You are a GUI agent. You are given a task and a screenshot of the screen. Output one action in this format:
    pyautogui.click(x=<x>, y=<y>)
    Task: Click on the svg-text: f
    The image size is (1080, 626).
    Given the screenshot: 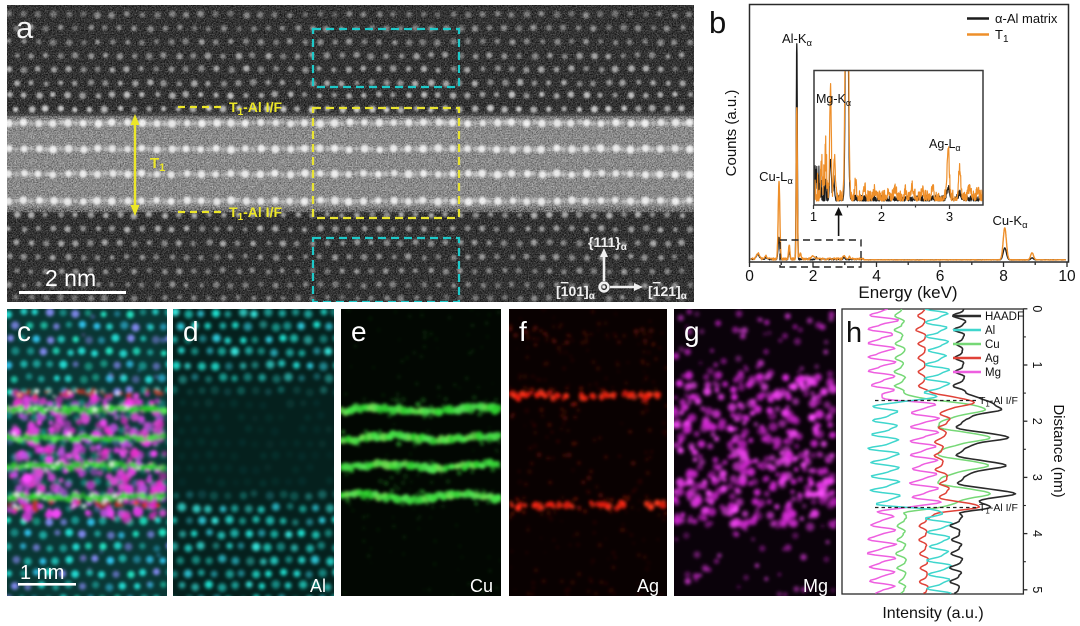 What is the action you would take?
    pyautogui.click(x=523, y=331)
    